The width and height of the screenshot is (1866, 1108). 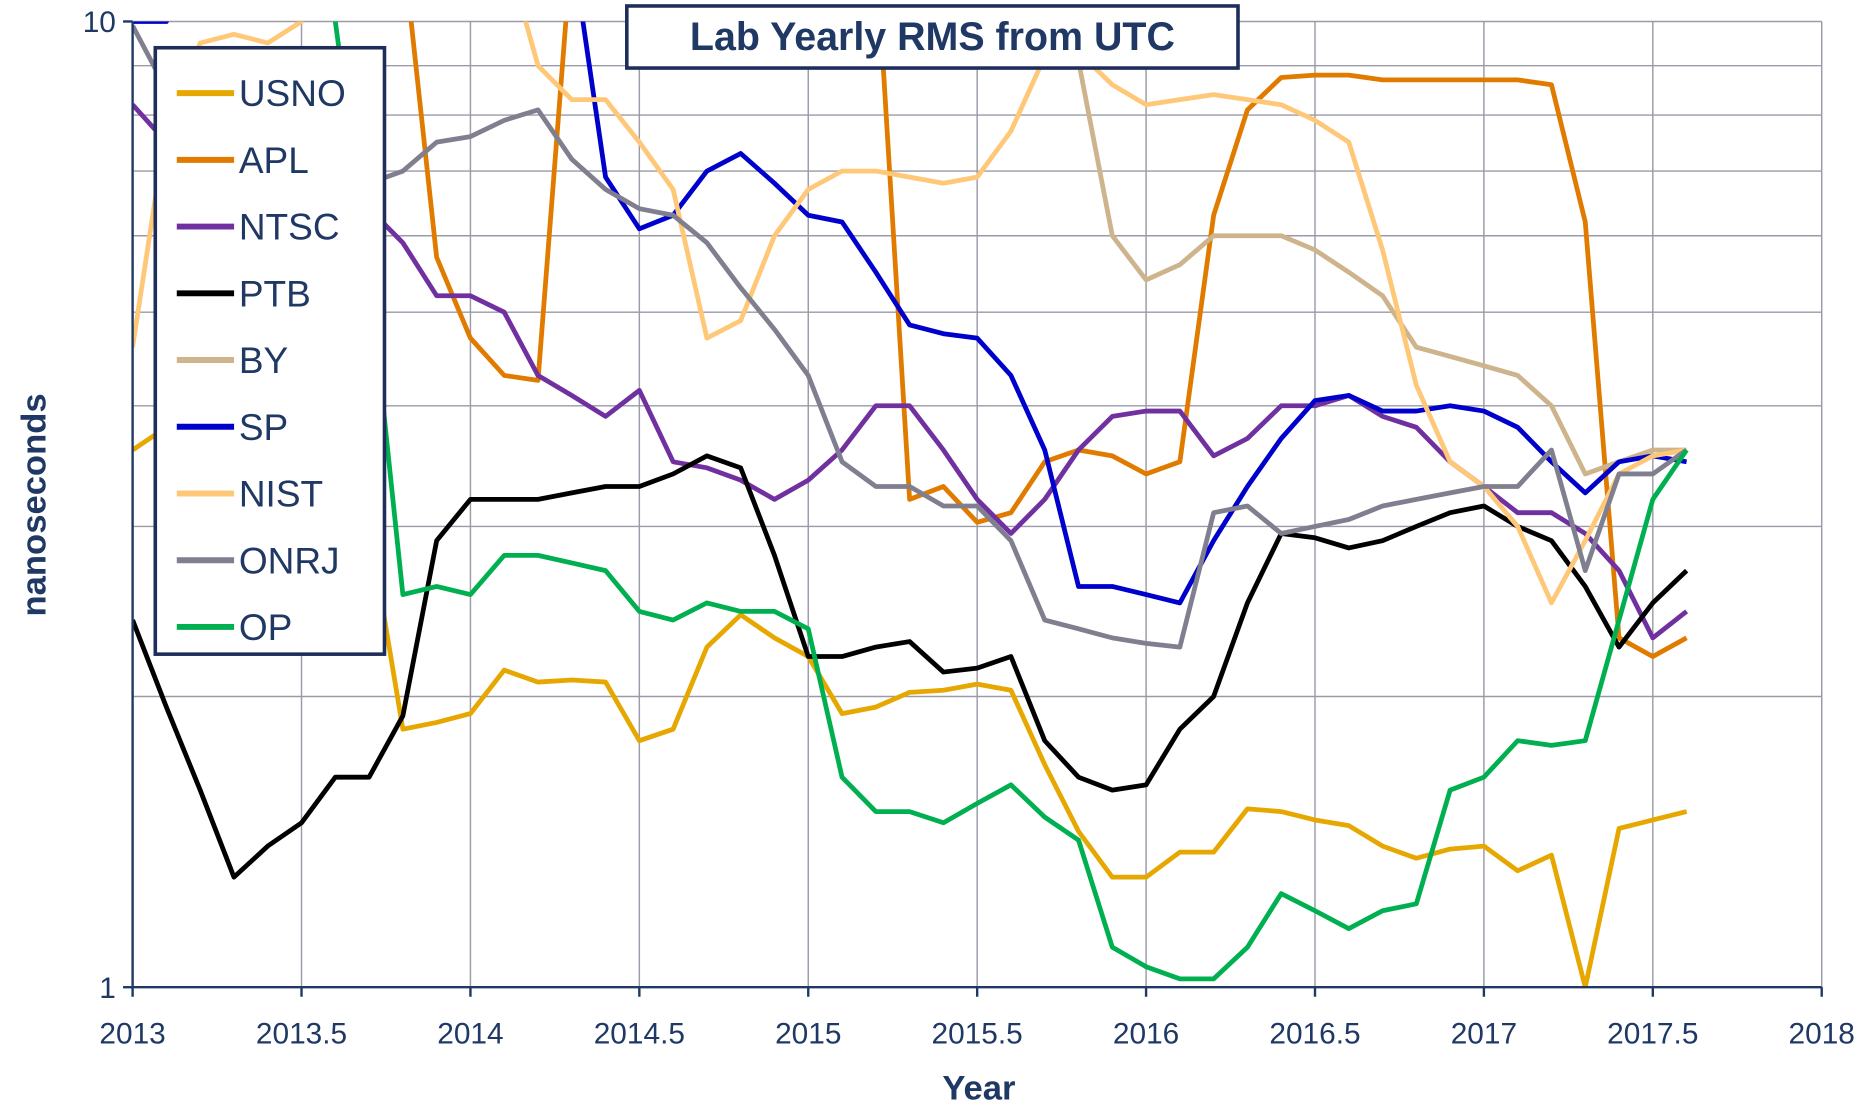 I want to click on y-tick-label: 1, so click(x=107, y=988).